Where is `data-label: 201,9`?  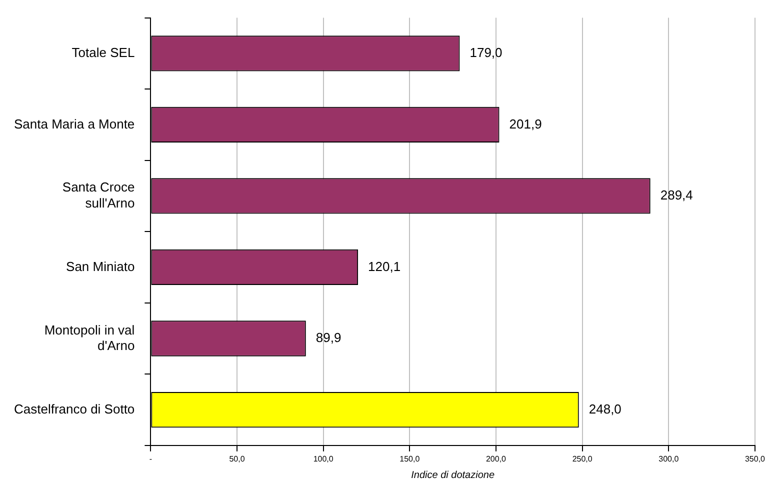 data-label: 201,9 is located at coordinates (525, 124).